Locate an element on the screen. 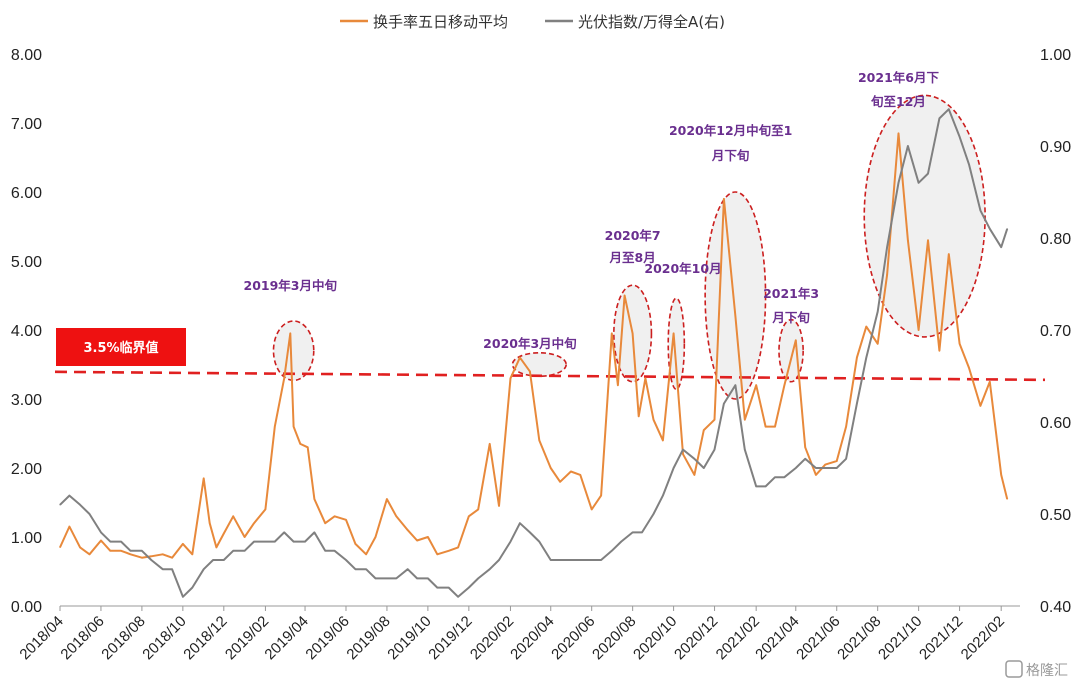 Image resolution: width=1080 pixels, height=689 pixels. legend-label: 光伏指数/万得全A(右) is located at coordinates (651, 22).